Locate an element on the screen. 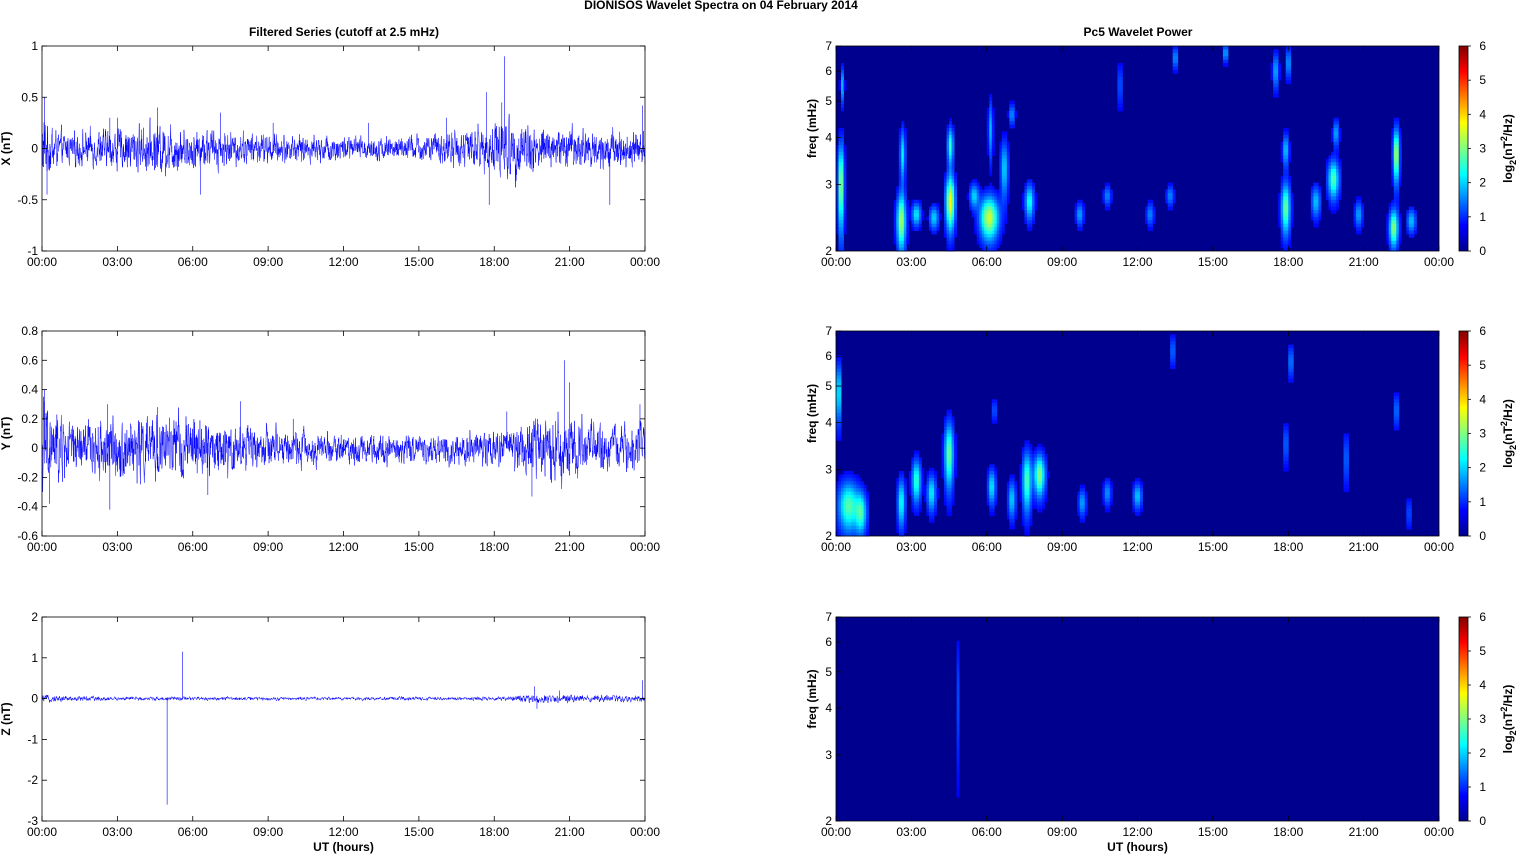 This screenshot has height=854, width=1521. x-tick-label: 03:00 is located at coordinates (117, 832).